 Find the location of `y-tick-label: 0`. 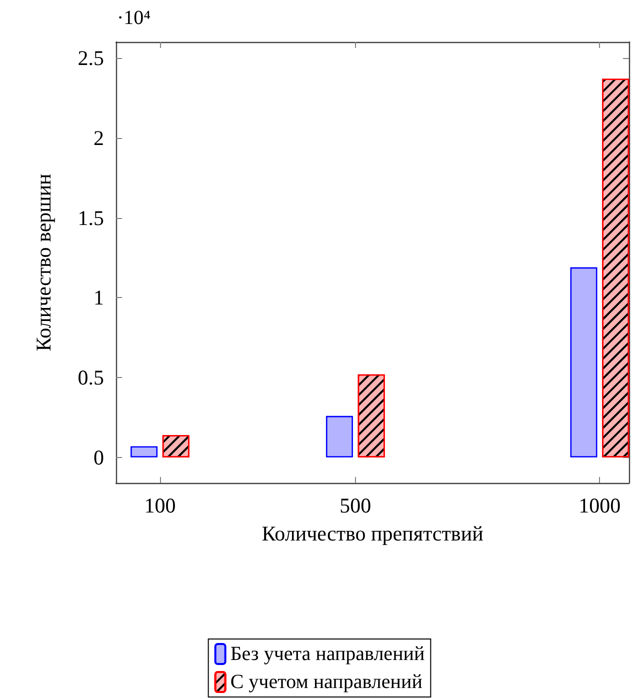

y-tick-label: 0 is located at coordinates (99, 457).